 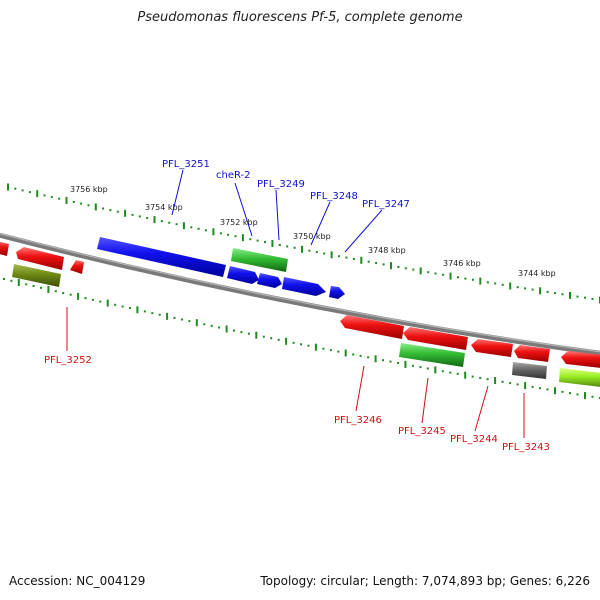 What do you see at coordinates (387, 250) in the screenshot?
I see `kbp-label-3748: 3748 kbp` at bounding box center [387, 250].